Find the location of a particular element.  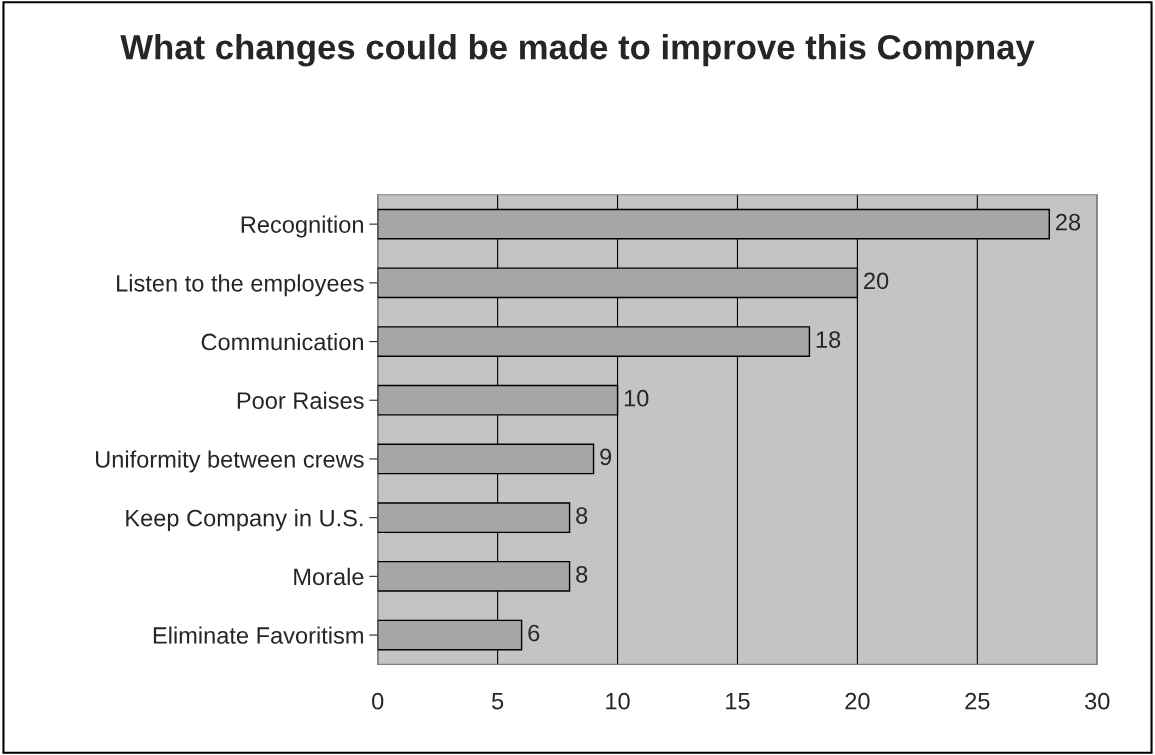

data-label: 18 is located at coordinates (828, 339).